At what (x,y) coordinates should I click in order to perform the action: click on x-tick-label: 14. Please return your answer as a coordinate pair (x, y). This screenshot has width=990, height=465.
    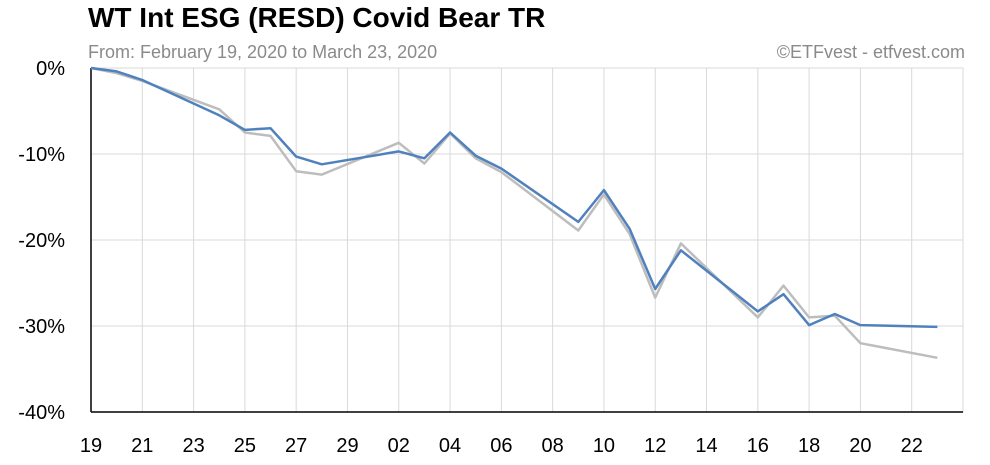
    Looking at the image, I should click on (706, 446).